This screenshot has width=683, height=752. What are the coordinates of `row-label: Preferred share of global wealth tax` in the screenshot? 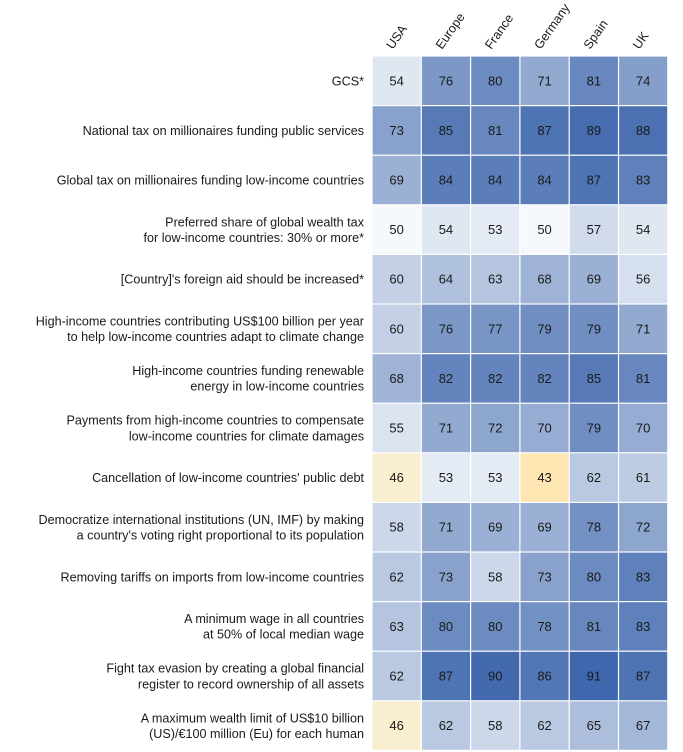 It's located at (265, 222).